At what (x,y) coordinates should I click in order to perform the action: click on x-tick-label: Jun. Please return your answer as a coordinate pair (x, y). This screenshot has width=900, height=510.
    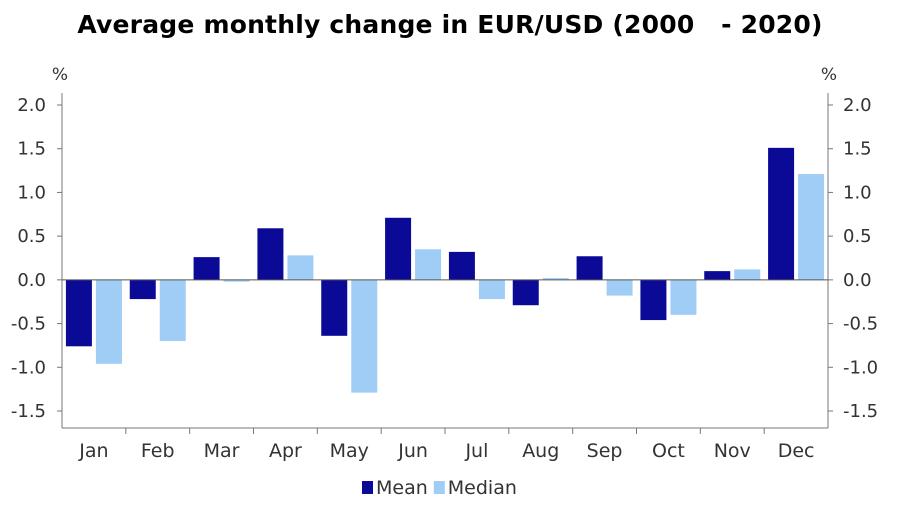
    Looking at the image, I should click on (412, 451).